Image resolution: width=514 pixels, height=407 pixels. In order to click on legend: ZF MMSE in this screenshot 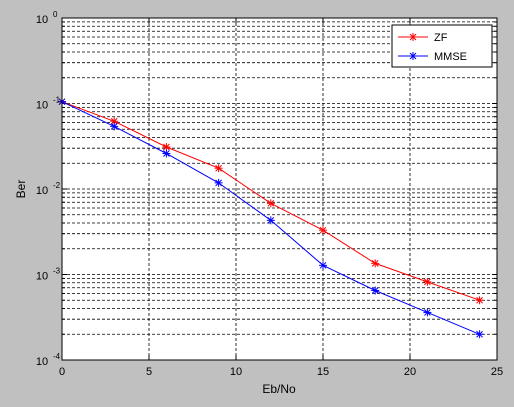, I will do `click(442, 46)`.